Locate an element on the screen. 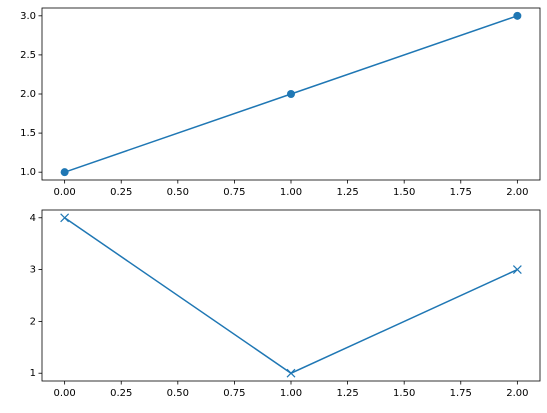 This screenshot has width=547, height=413. y-tick-label: 3.0 is located at coordinates (28, 16).